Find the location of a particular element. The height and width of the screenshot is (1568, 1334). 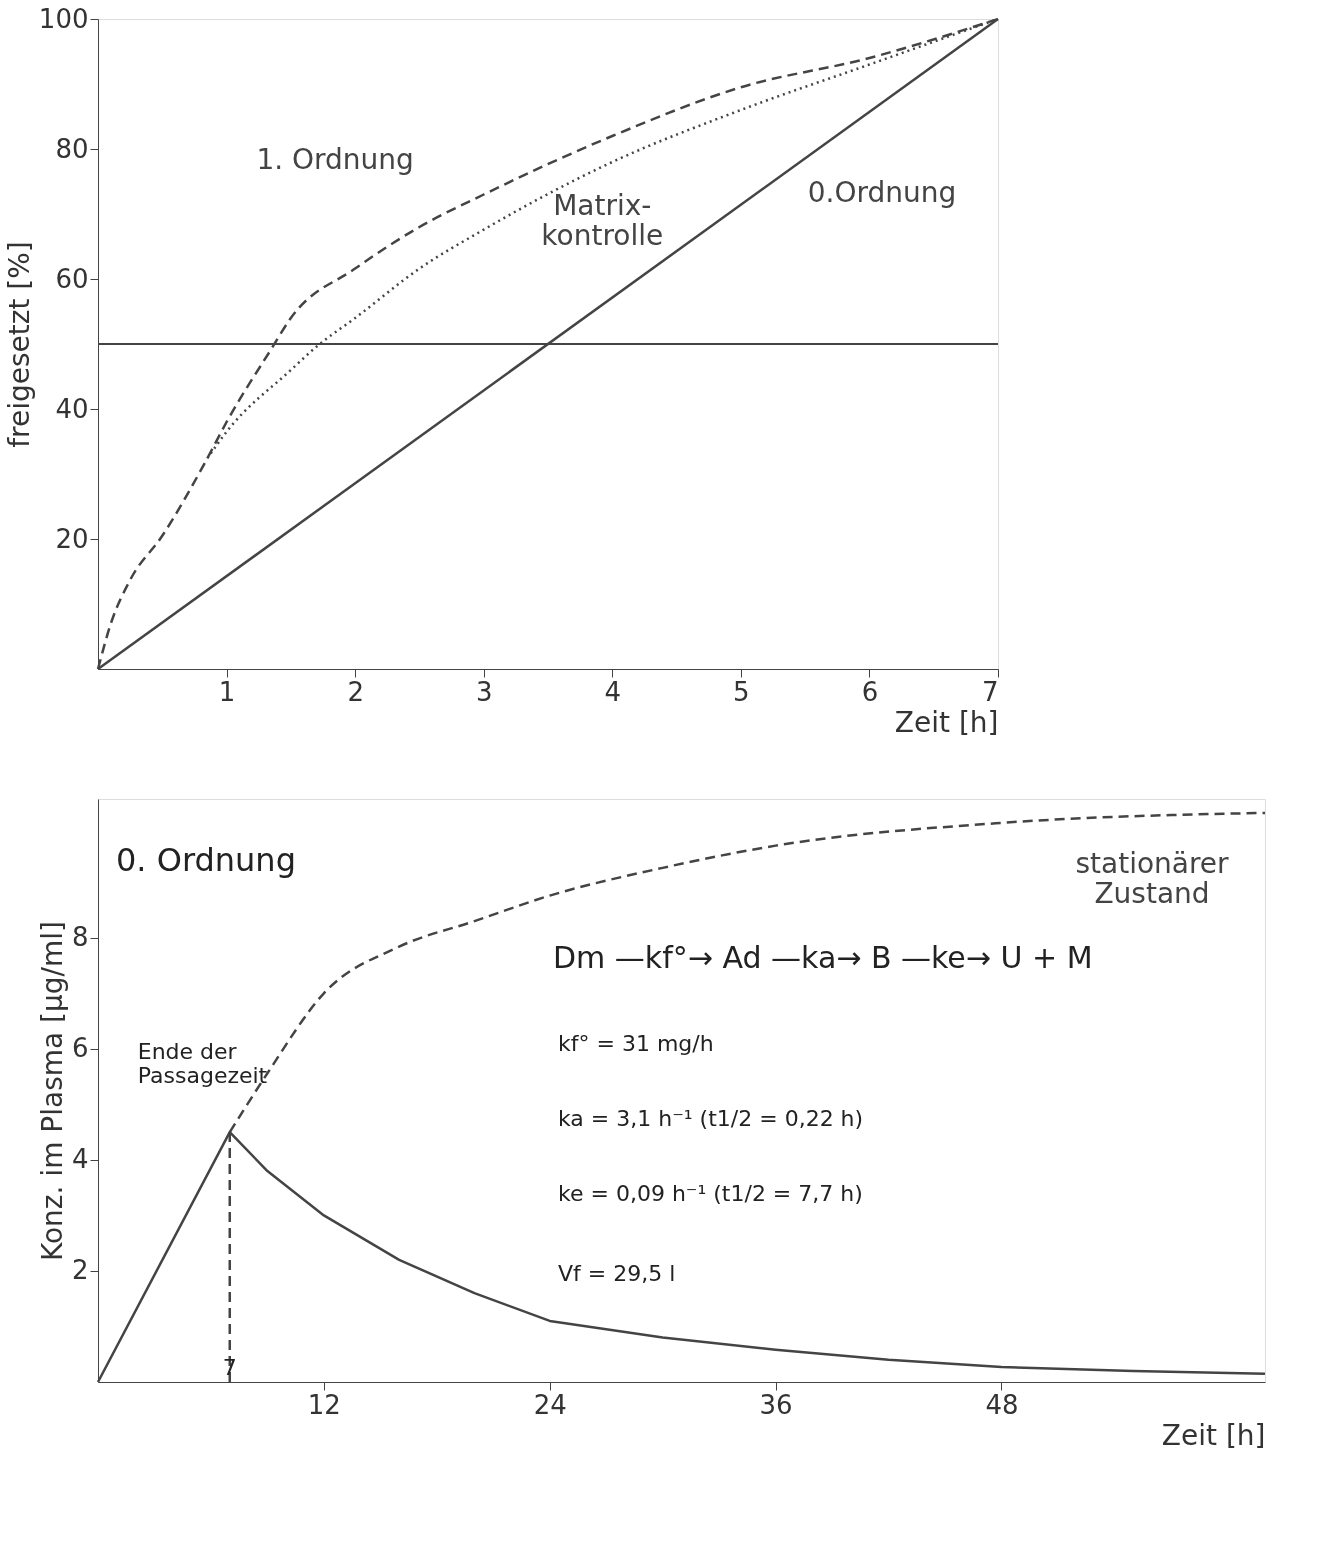

y-tick-label: 80 is located at coordinates (72, 148).